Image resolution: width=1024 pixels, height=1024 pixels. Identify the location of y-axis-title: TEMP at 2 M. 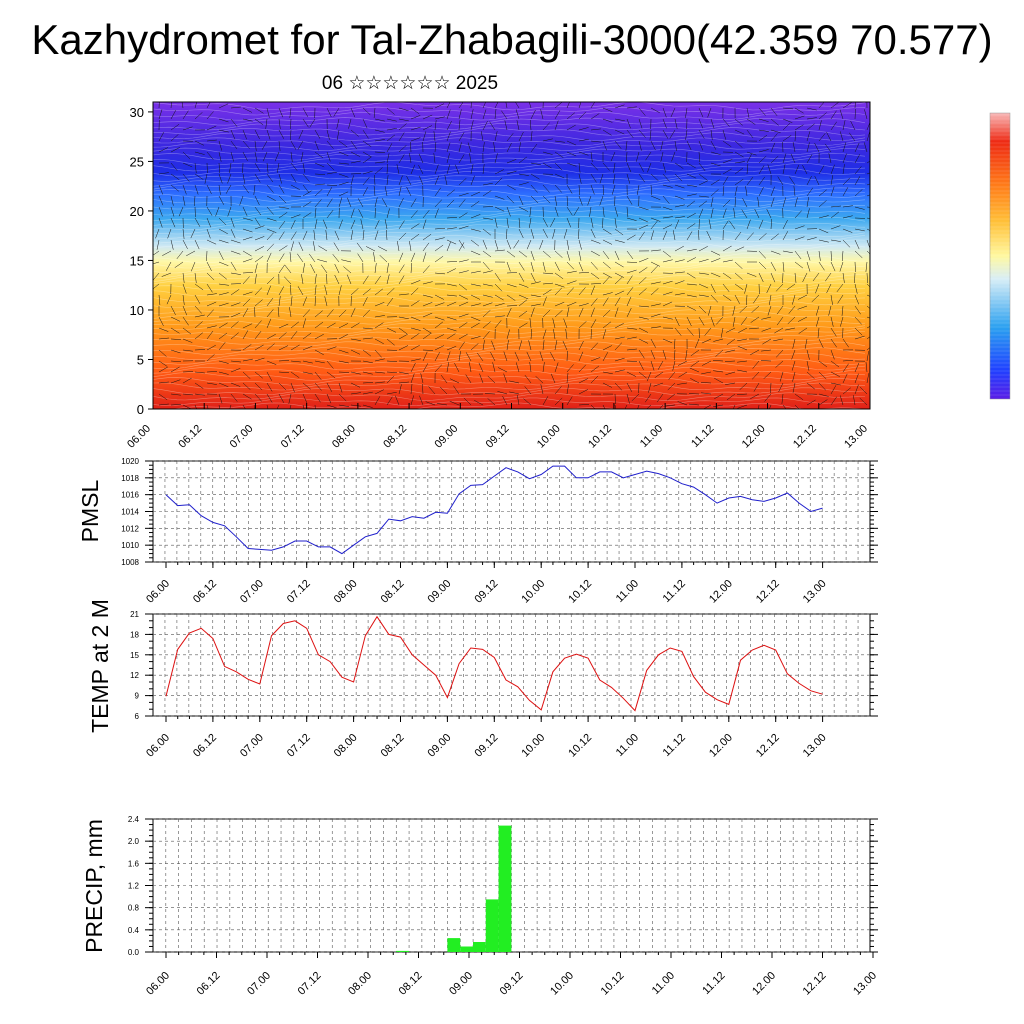
(100, 666).